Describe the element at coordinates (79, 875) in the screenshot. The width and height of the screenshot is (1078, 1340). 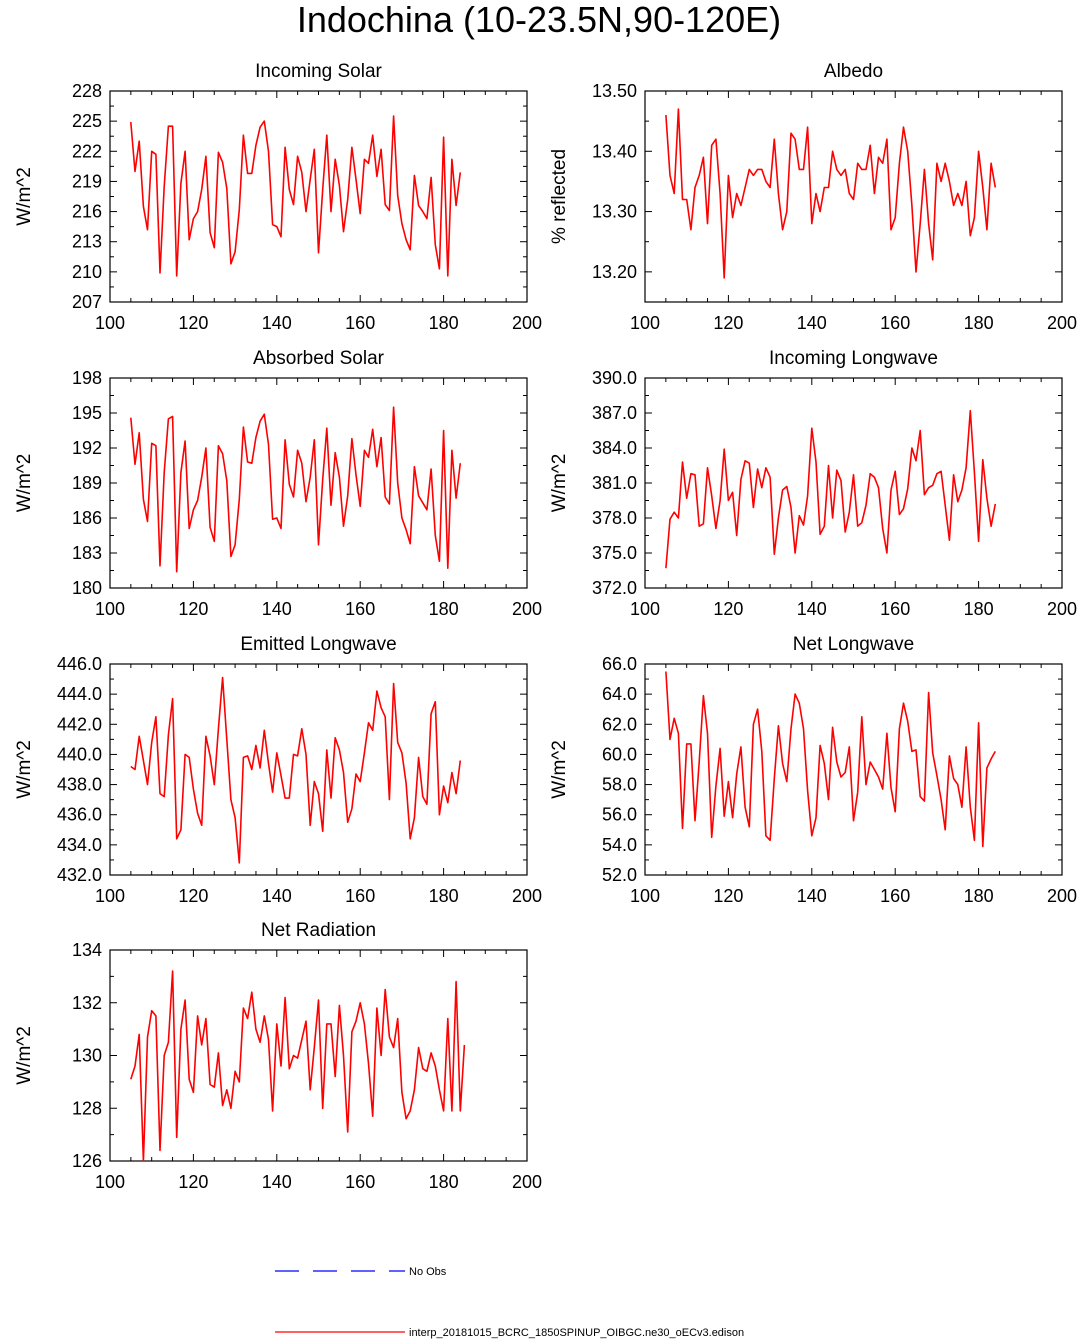
I see `y-tick-label: 432.0` at that location.